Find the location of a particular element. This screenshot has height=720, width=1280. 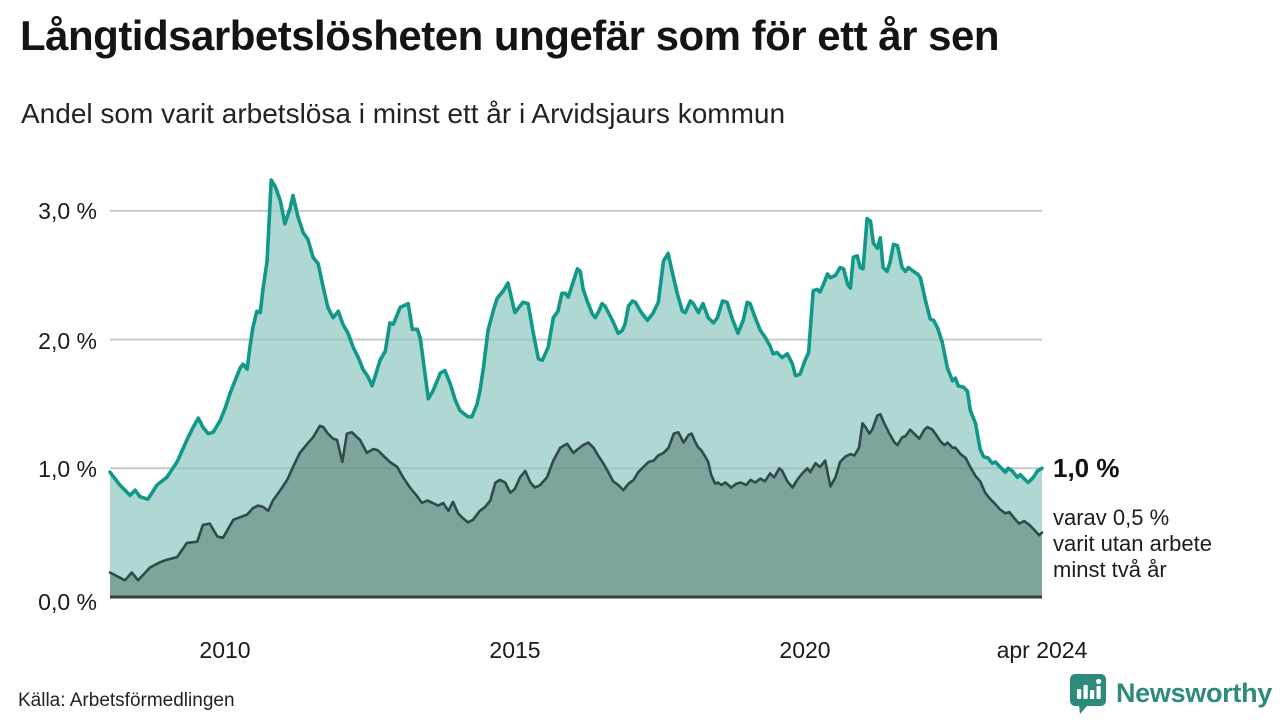

x-tick-2010: 2010 is located at coordinates (225, 650).